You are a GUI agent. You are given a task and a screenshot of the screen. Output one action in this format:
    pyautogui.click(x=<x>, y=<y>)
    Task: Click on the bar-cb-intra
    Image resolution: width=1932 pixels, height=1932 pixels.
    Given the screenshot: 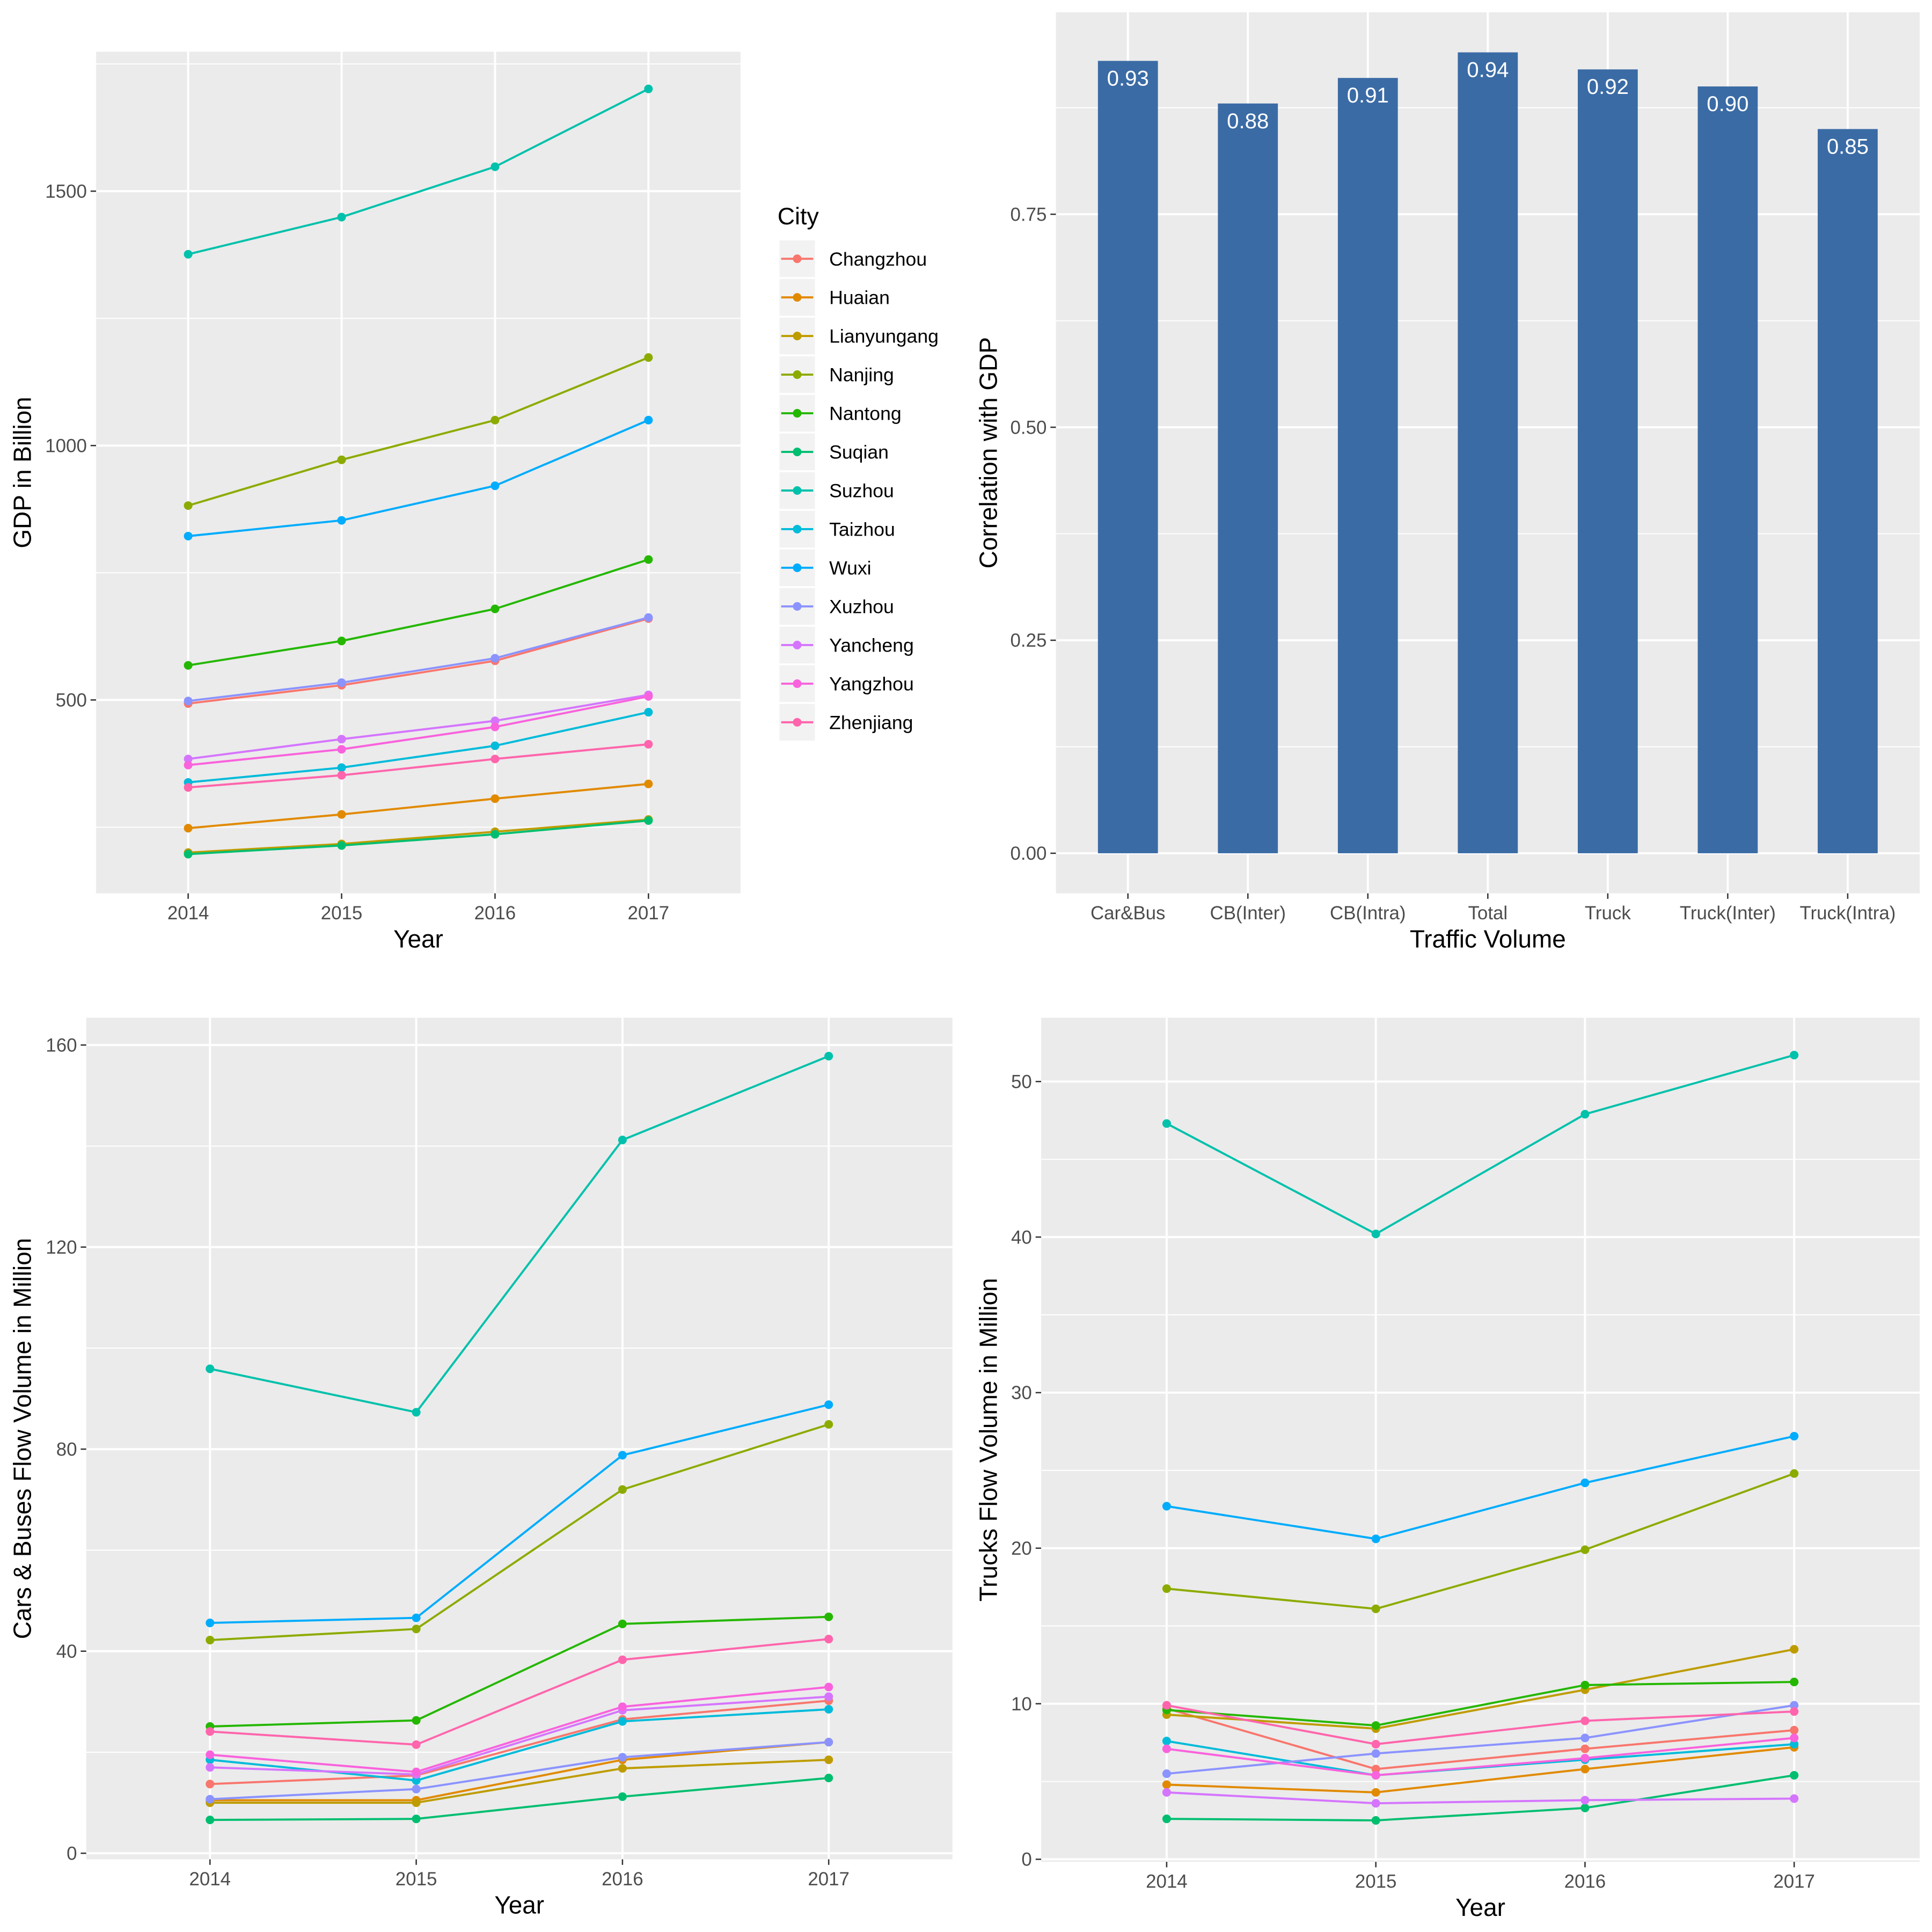 What is the action you would take?
    pyautogui.click(x=1367, y=465)
    